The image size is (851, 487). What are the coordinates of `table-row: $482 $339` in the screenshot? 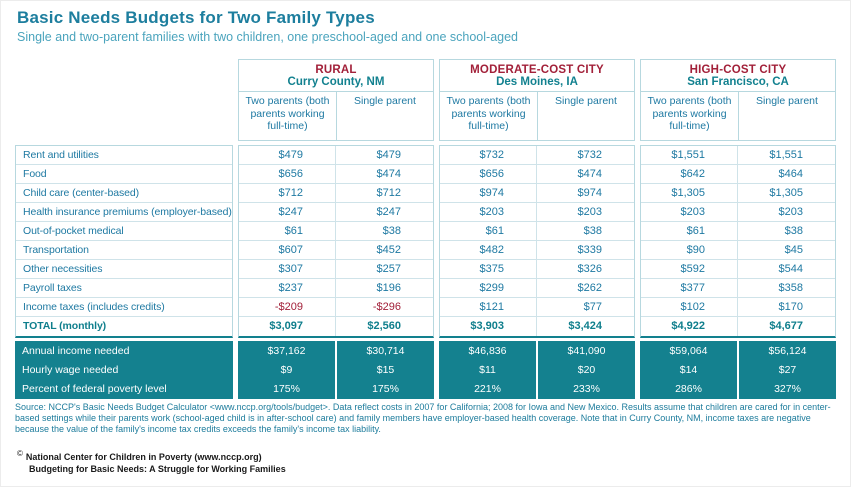 It's located at (537, 250).